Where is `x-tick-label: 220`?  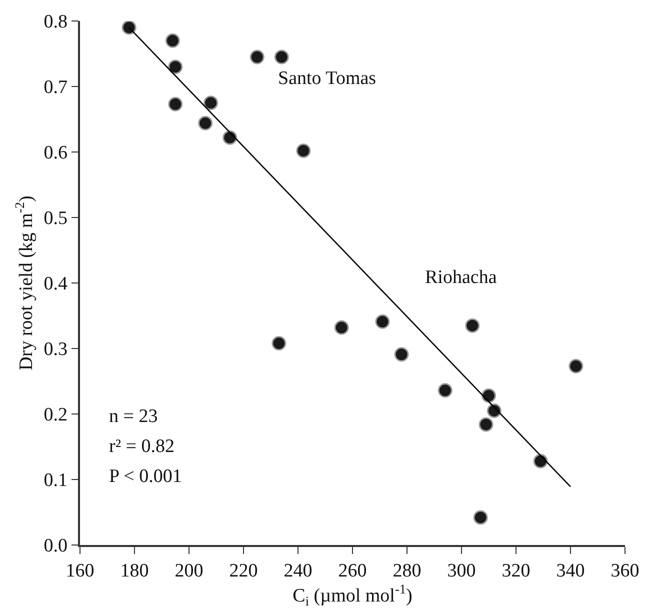 x-tick-label: 220 is located at coordinates (243, 571).